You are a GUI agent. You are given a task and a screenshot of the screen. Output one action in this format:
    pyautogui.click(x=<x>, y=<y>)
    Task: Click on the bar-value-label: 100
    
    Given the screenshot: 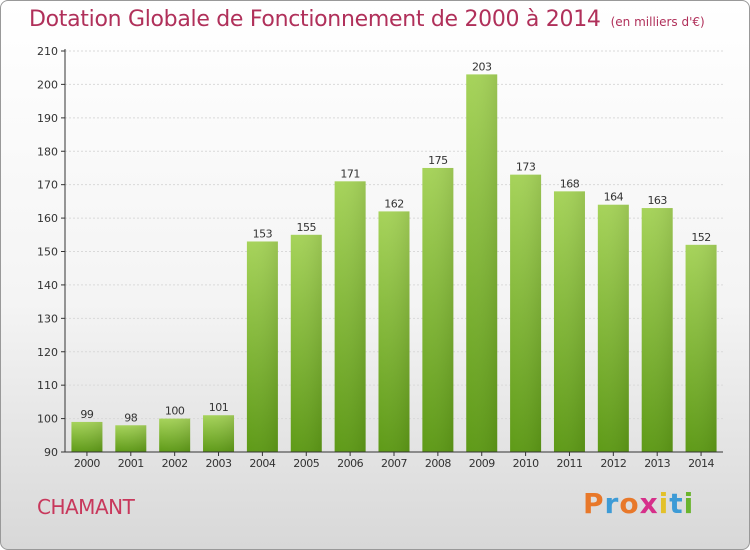 What is the action you would take?
    pyautogui.click(x=175, y=411)
    